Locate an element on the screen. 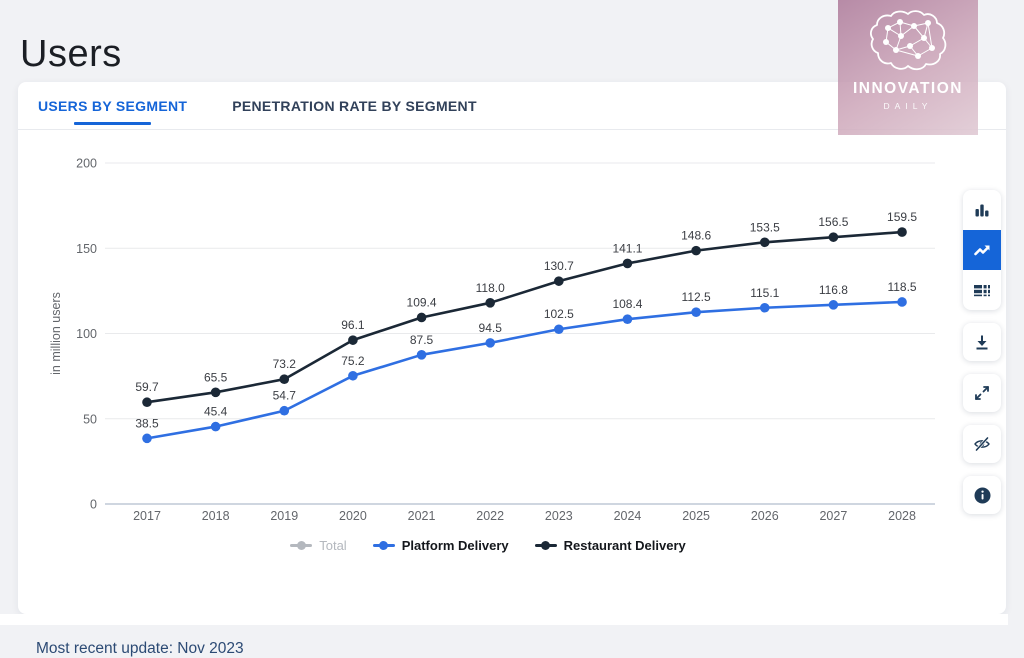  svg-text: 54.7 is located at coordinates (285, 396).